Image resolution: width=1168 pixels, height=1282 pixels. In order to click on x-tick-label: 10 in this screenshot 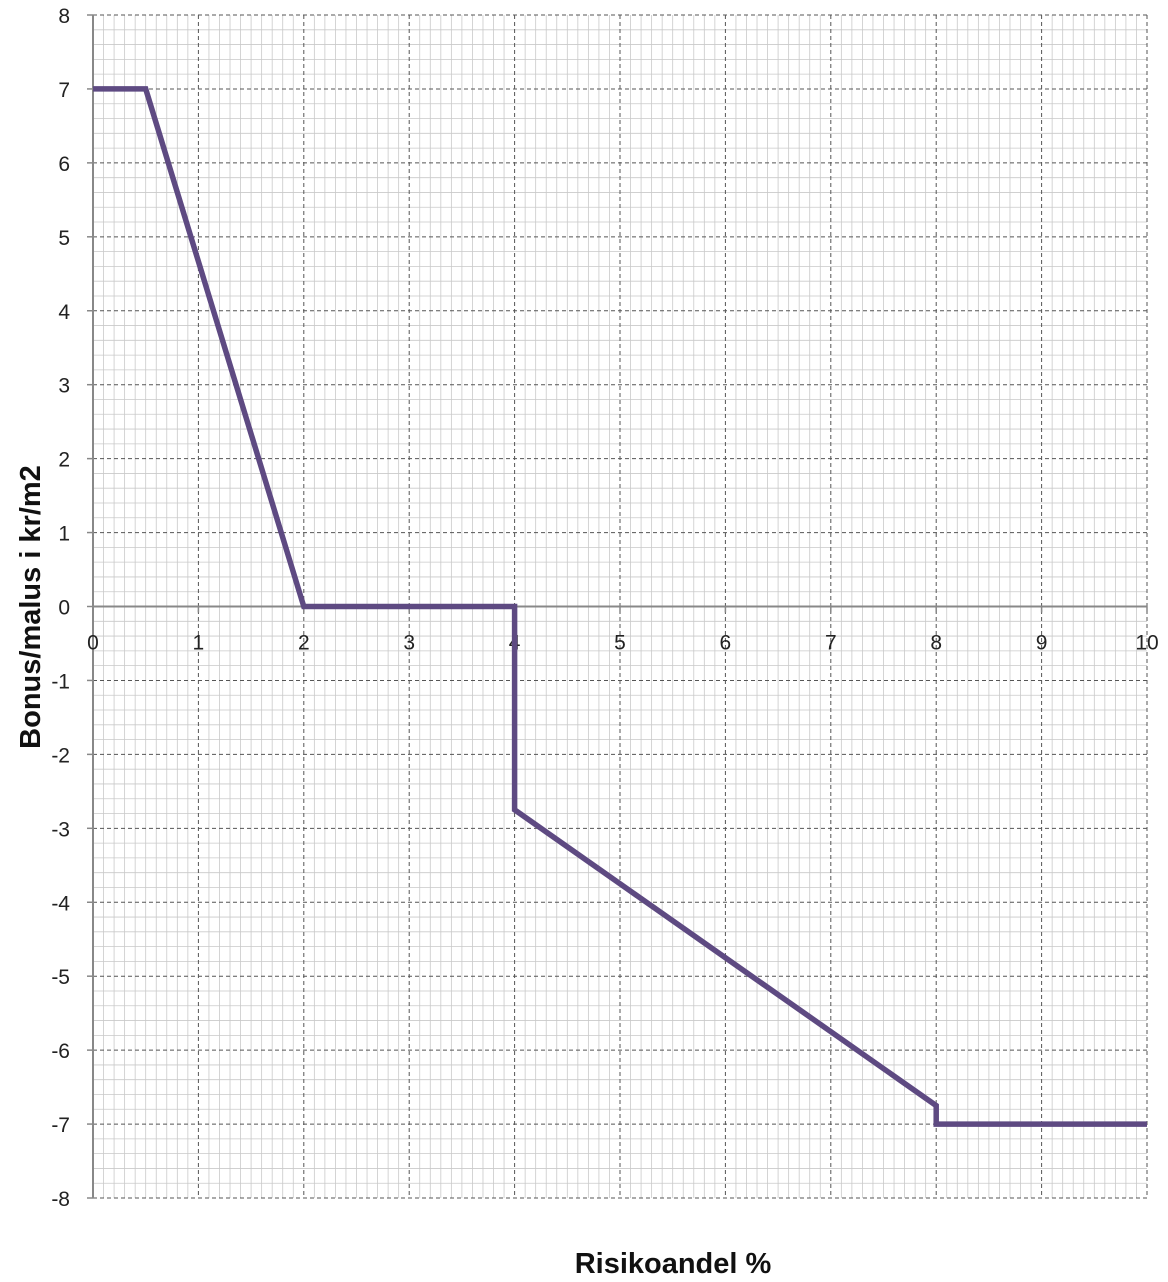, I will do `click(1146, 643)`.